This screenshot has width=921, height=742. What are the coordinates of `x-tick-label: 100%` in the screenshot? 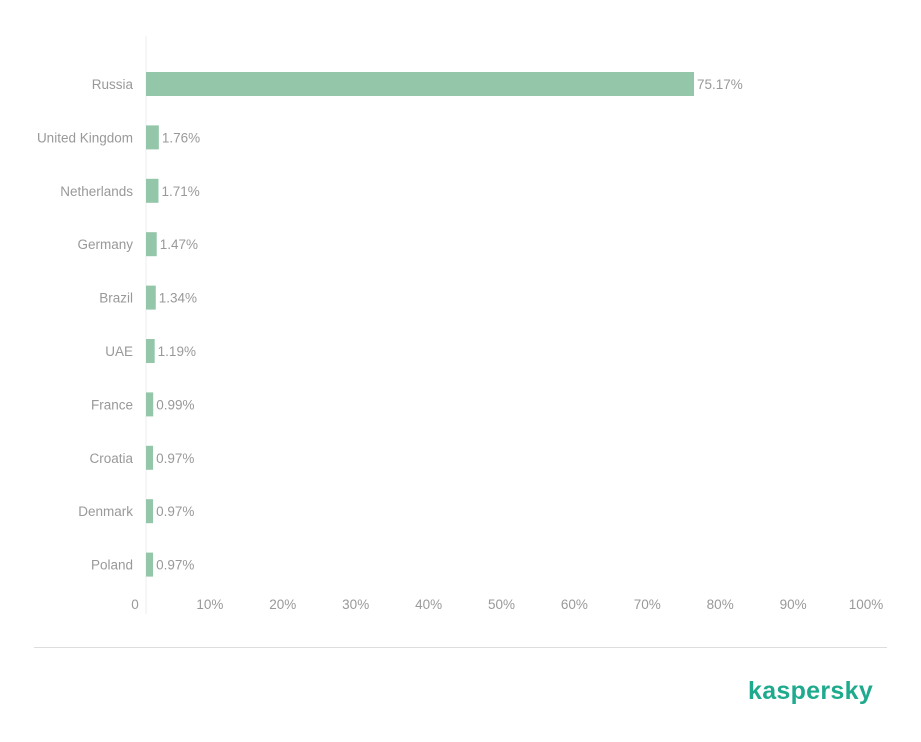 It's located at (866, 604).